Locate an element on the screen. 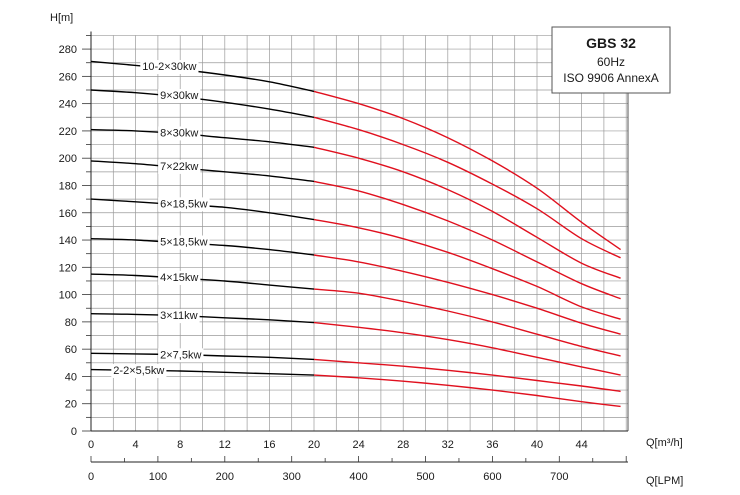 The image size is (740, 495). curve-label: 6×18,5kw is located at coordinates (183, 204).